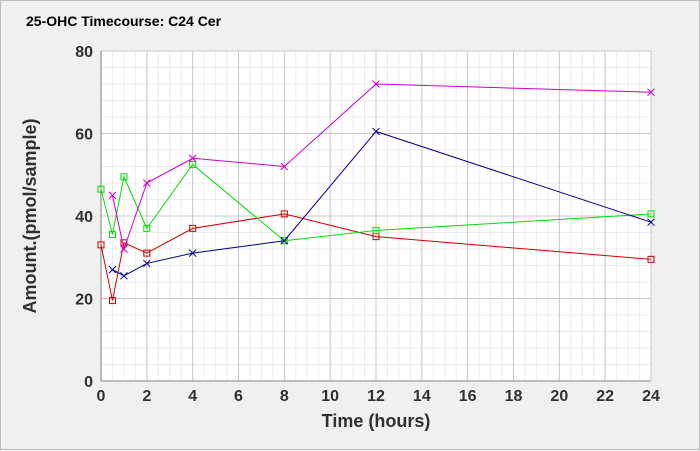  I want to click on y-tick-label: 60, so click(84, 135).